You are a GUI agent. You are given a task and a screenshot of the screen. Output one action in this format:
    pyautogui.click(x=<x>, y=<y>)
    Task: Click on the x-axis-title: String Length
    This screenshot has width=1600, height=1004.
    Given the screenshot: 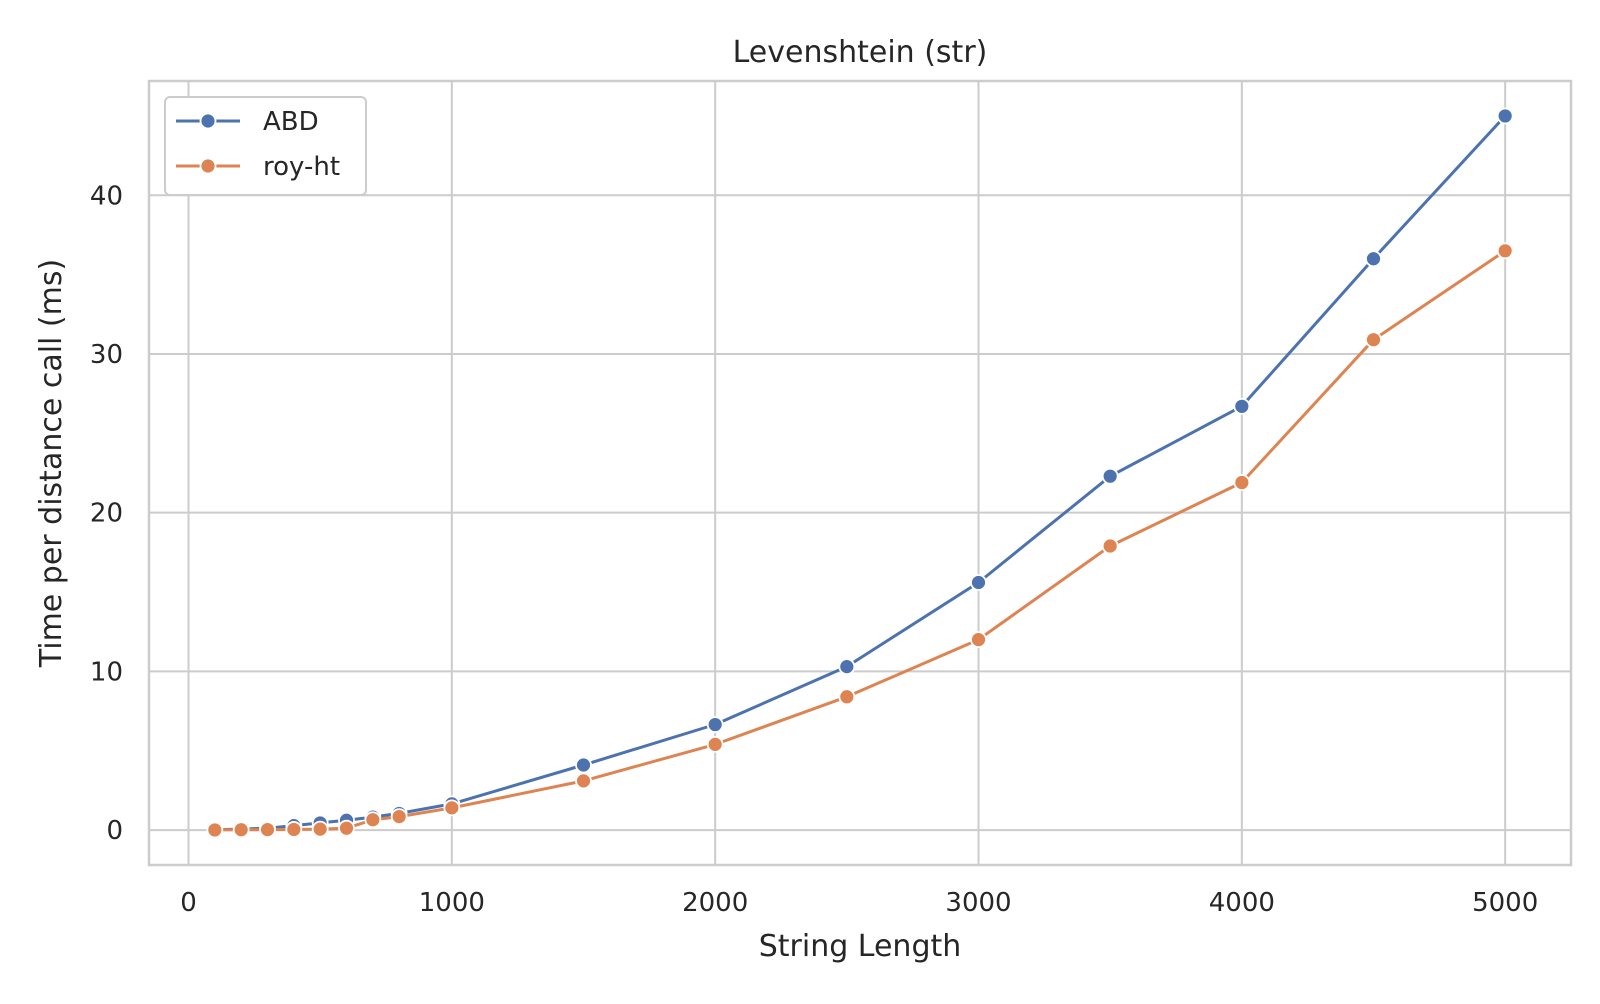 What is the action you would take?
    pyautogui.click(x=860, y=946)
    